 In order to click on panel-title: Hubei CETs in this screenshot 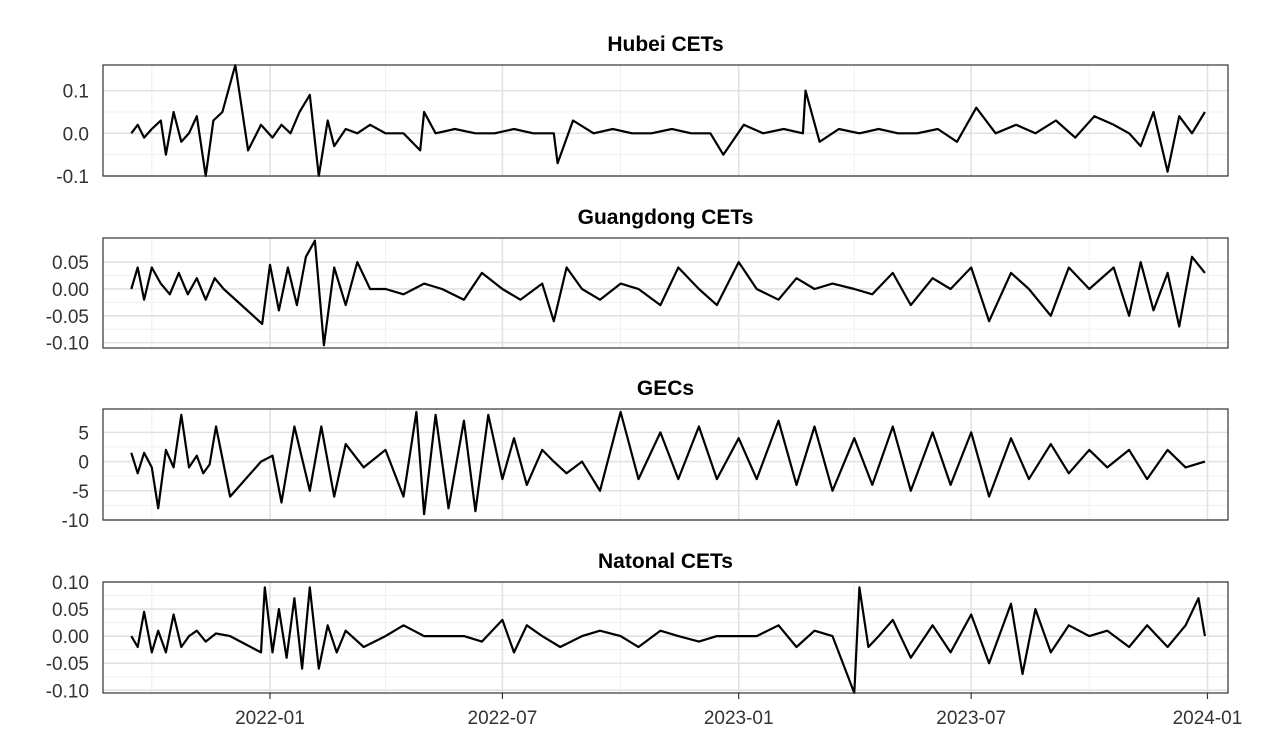, I will do `click(665, 44)`.